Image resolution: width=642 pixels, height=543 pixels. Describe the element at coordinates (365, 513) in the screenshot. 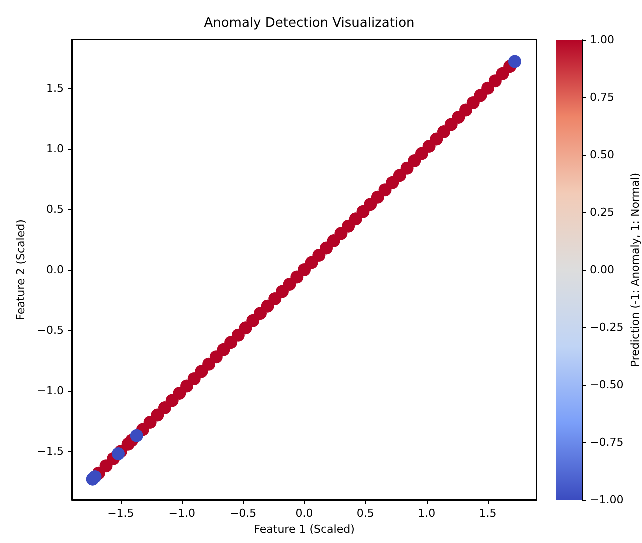

I see `x-tick-label: 0.5` at that location.